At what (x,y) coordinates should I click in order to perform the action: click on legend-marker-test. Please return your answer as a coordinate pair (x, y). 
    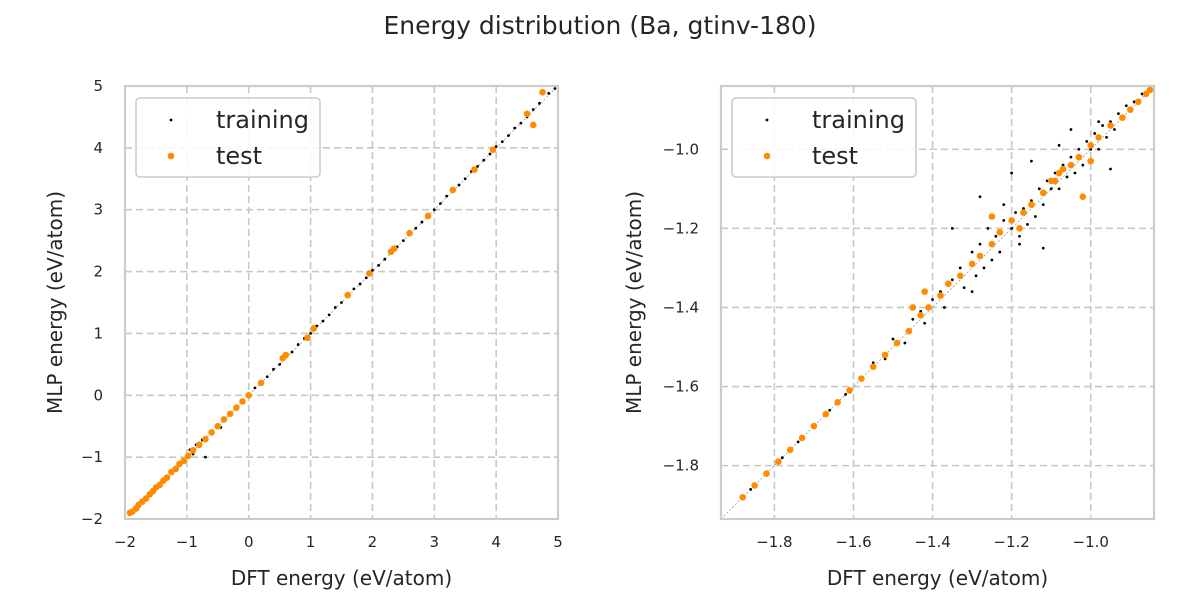
    Looking at the image, I should click on (171, 156).